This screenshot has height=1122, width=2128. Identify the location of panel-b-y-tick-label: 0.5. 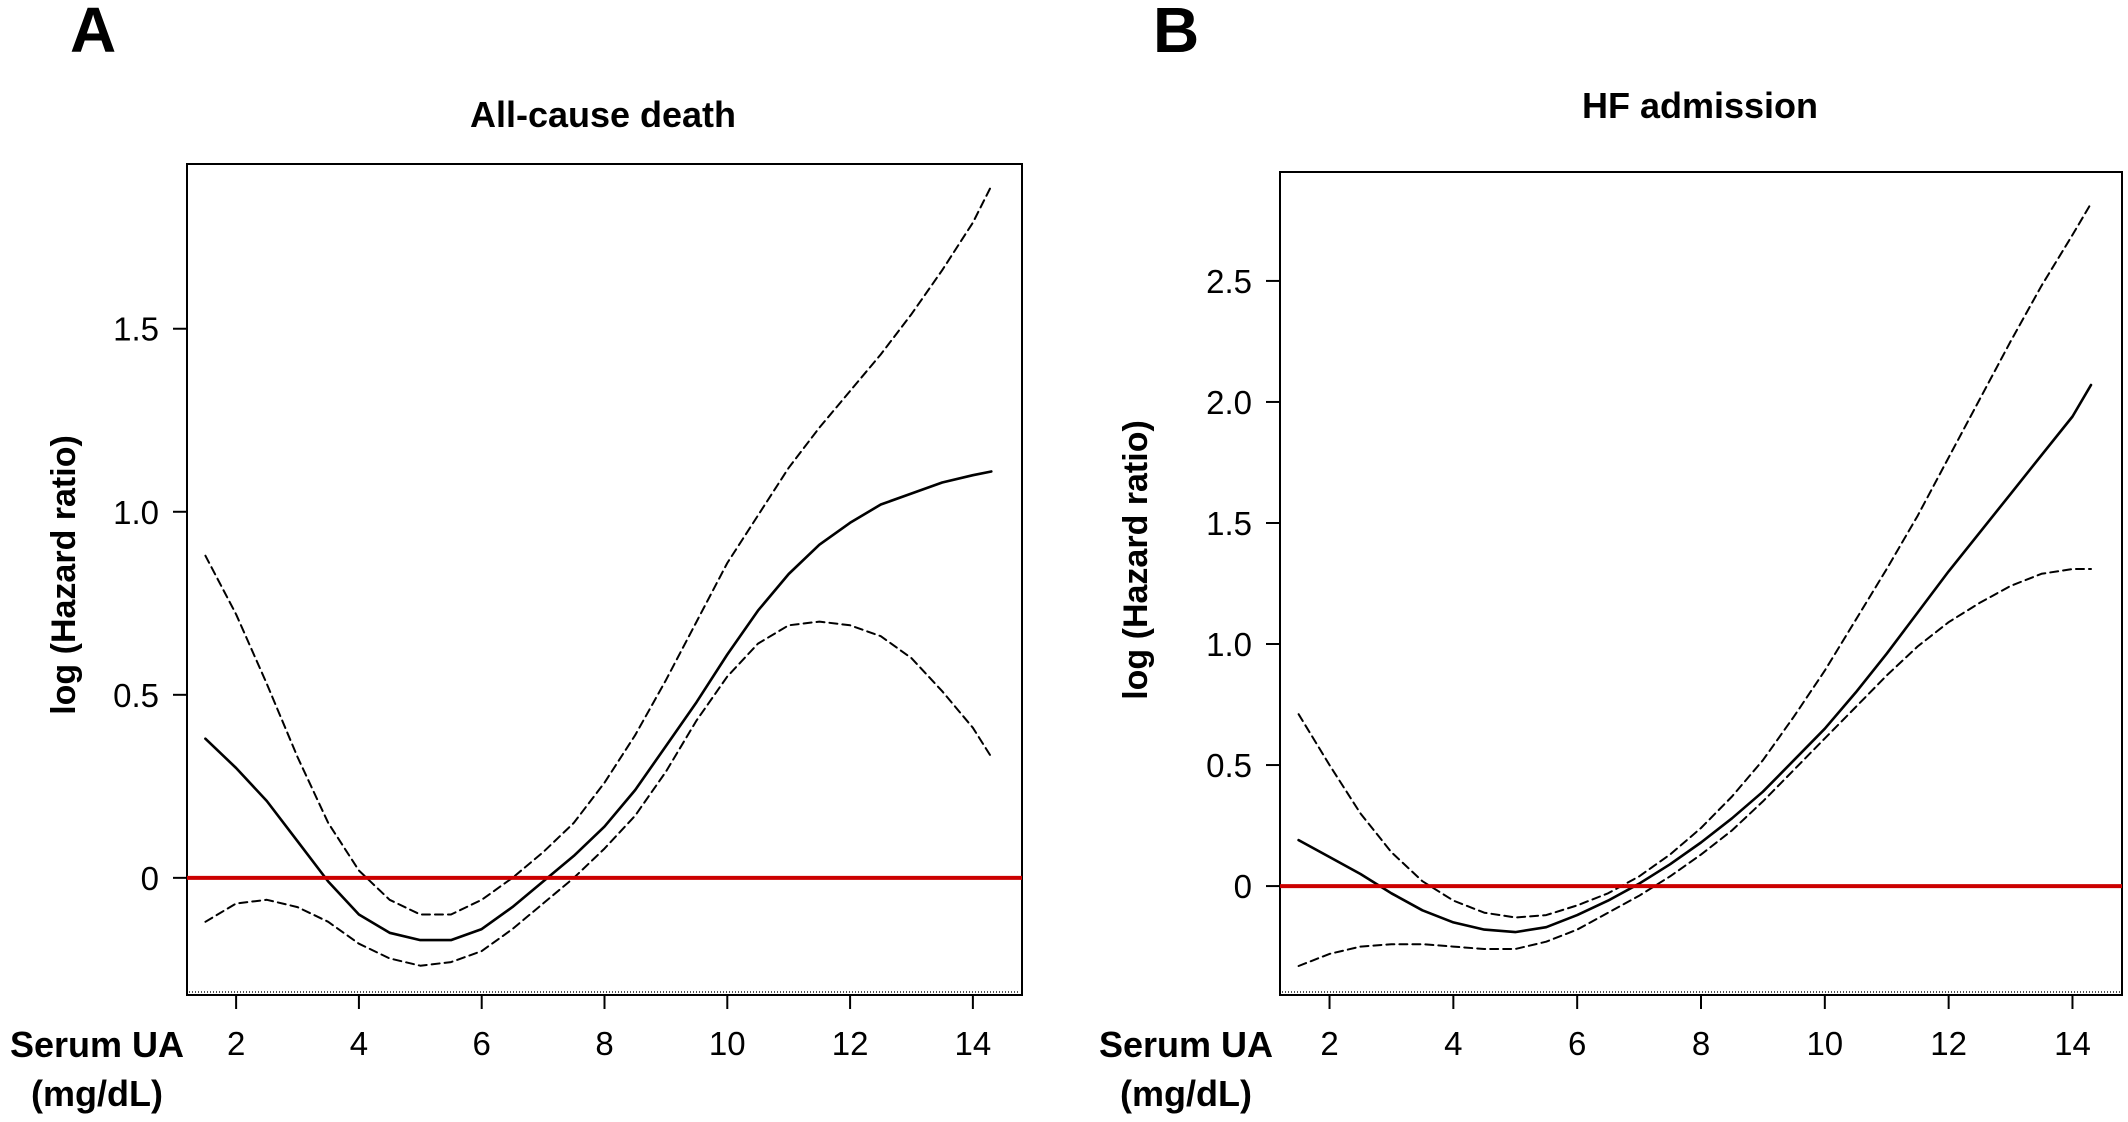
(1229, 765).